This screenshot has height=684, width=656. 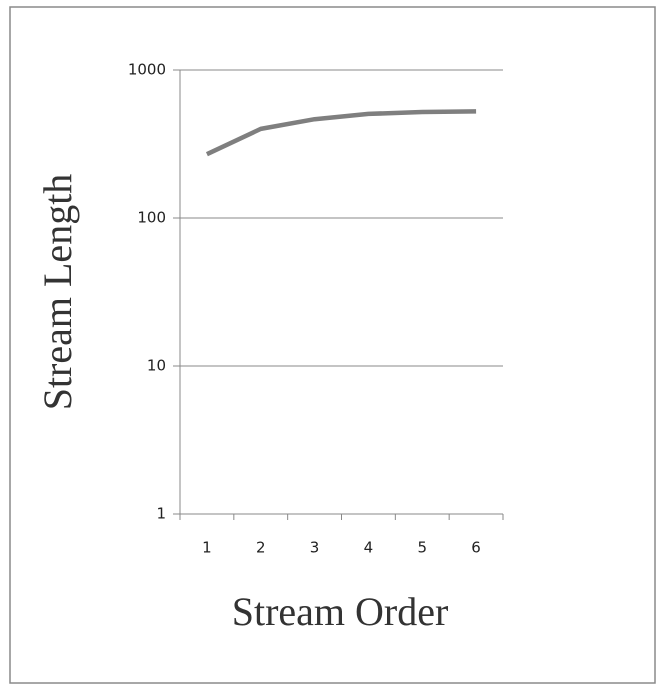 I want to click on x-axis-title: Stream Order, so click(x=340, y=611).